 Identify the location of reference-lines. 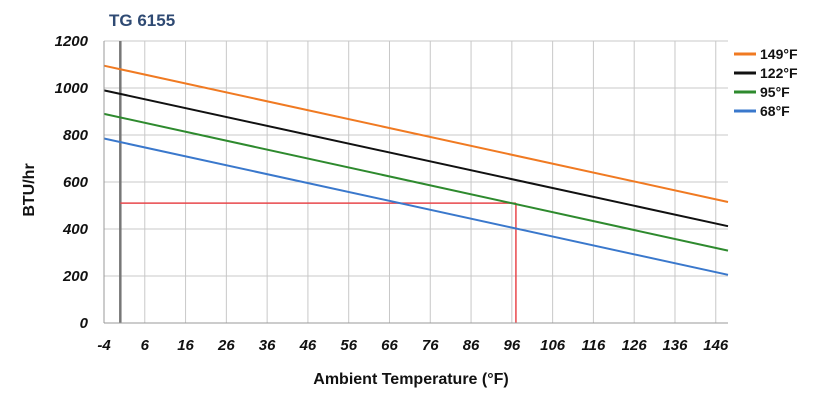
(318, 262).